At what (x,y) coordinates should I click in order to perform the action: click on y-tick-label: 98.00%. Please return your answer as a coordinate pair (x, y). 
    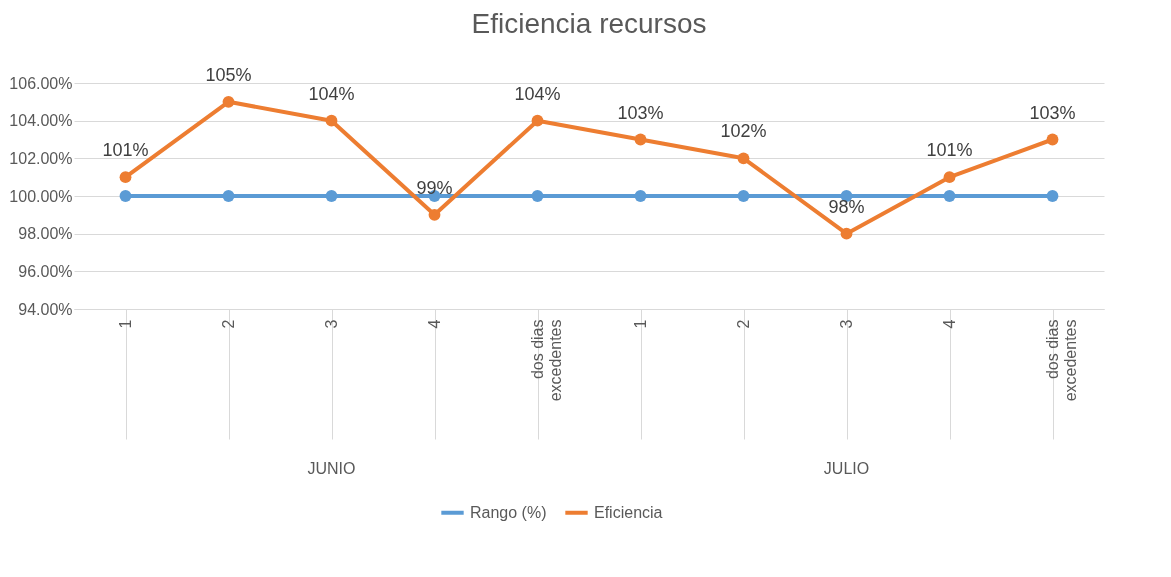
    Looking at the image, I should click on (45, 234).